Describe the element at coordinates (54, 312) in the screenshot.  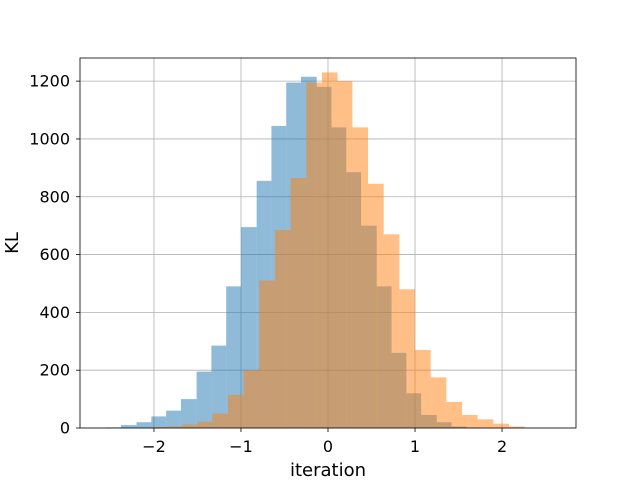
I see `y-tick-label: 400` at that location.